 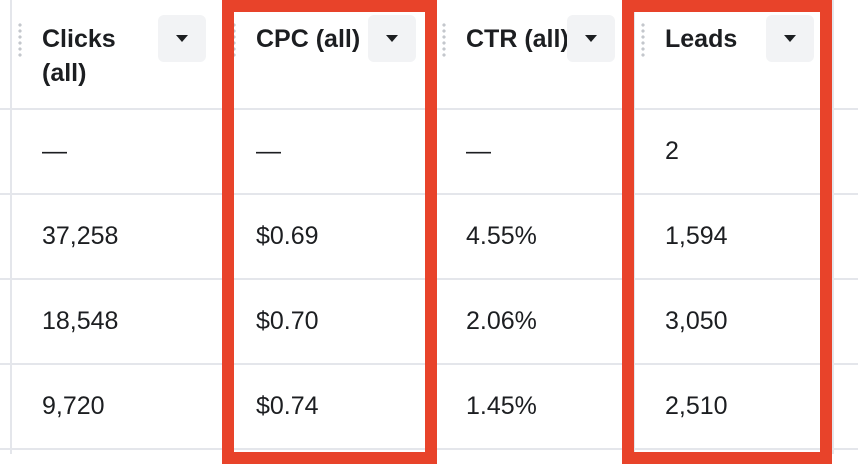 What do you see at coordinates (501, 320) in the screenshot?
I see `table-cell: 2.06%` at bounding box center [501, 320].